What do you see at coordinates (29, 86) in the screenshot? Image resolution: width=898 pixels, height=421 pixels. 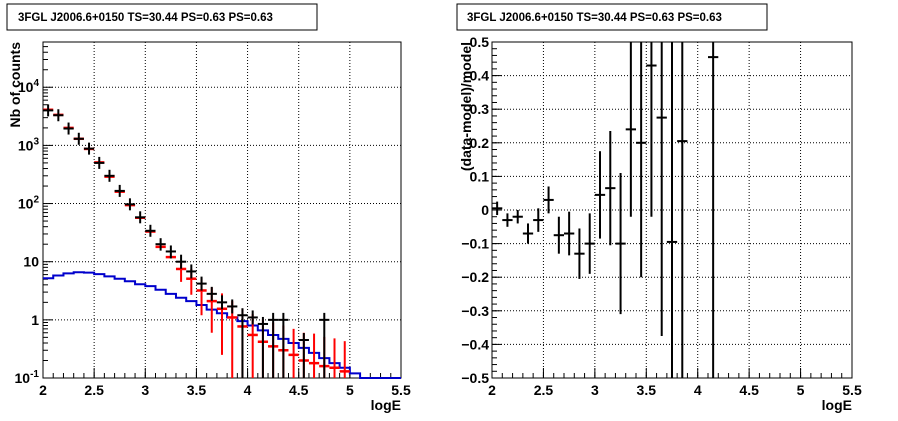 I see `left-y-tick-label: 10⁴` at bounding box center [29, 86].